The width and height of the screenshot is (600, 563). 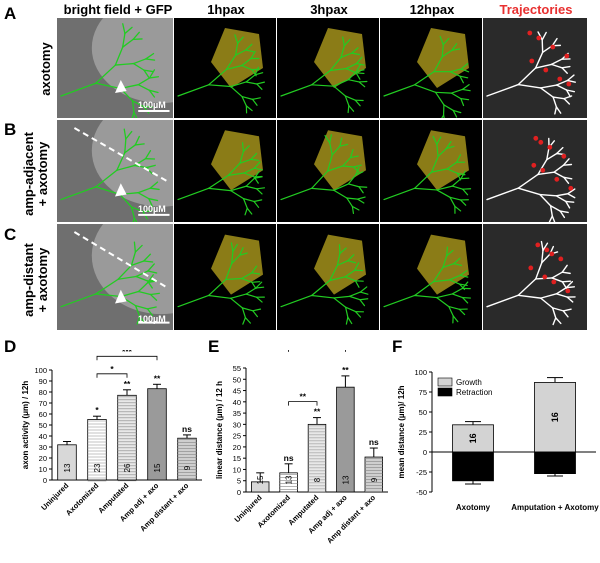 What do you see at coordinates (97, 410) in the screenshot?
I see `significance-label: *` at bounding box center [97, 410].